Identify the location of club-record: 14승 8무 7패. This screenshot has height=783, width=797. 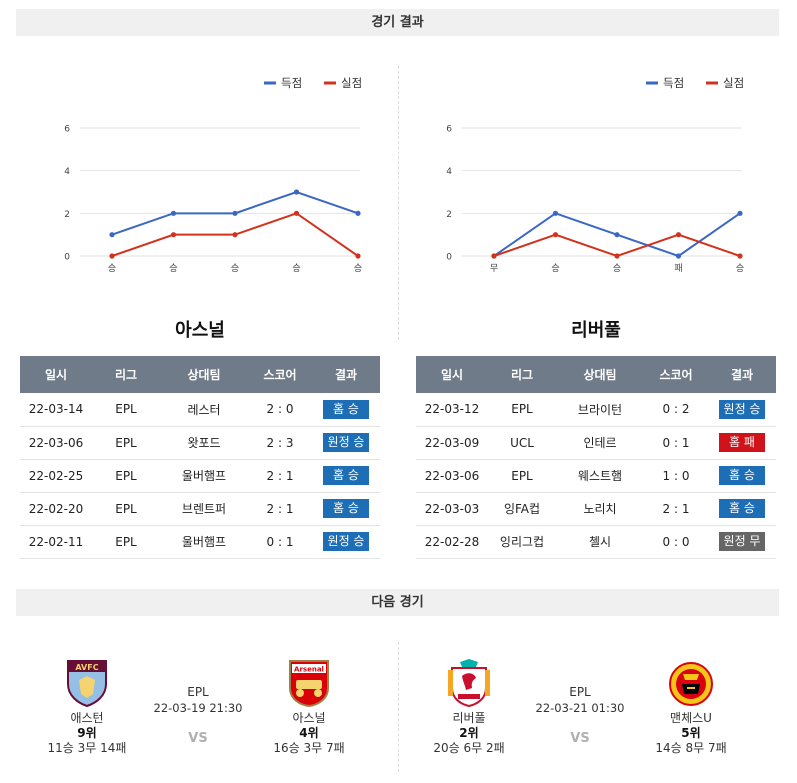
(691, 748).